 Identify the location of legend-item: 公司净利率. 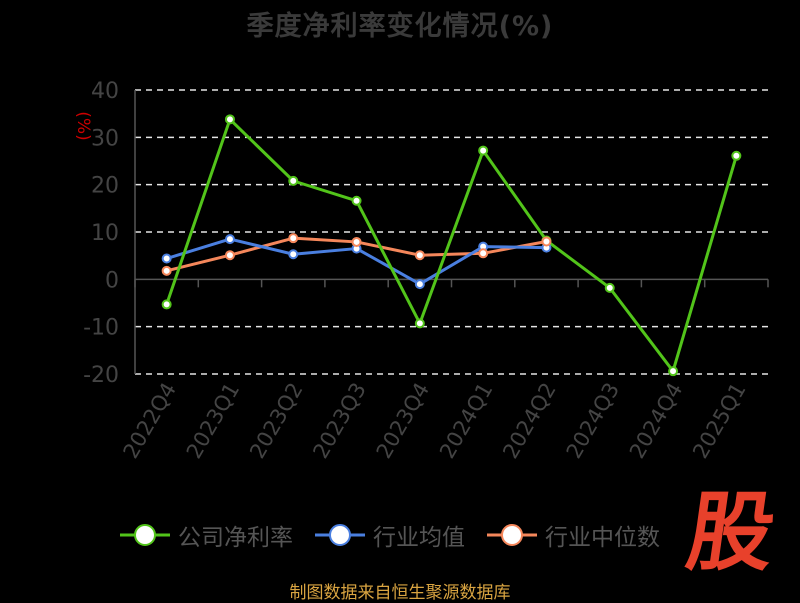
(206, 535).